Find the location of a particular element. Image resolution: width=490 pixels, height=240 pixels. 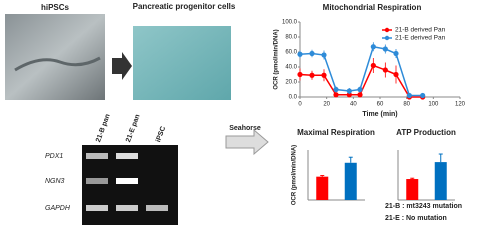

note: 21-B : mt3243 mutation is located at coordinates (423, 206).